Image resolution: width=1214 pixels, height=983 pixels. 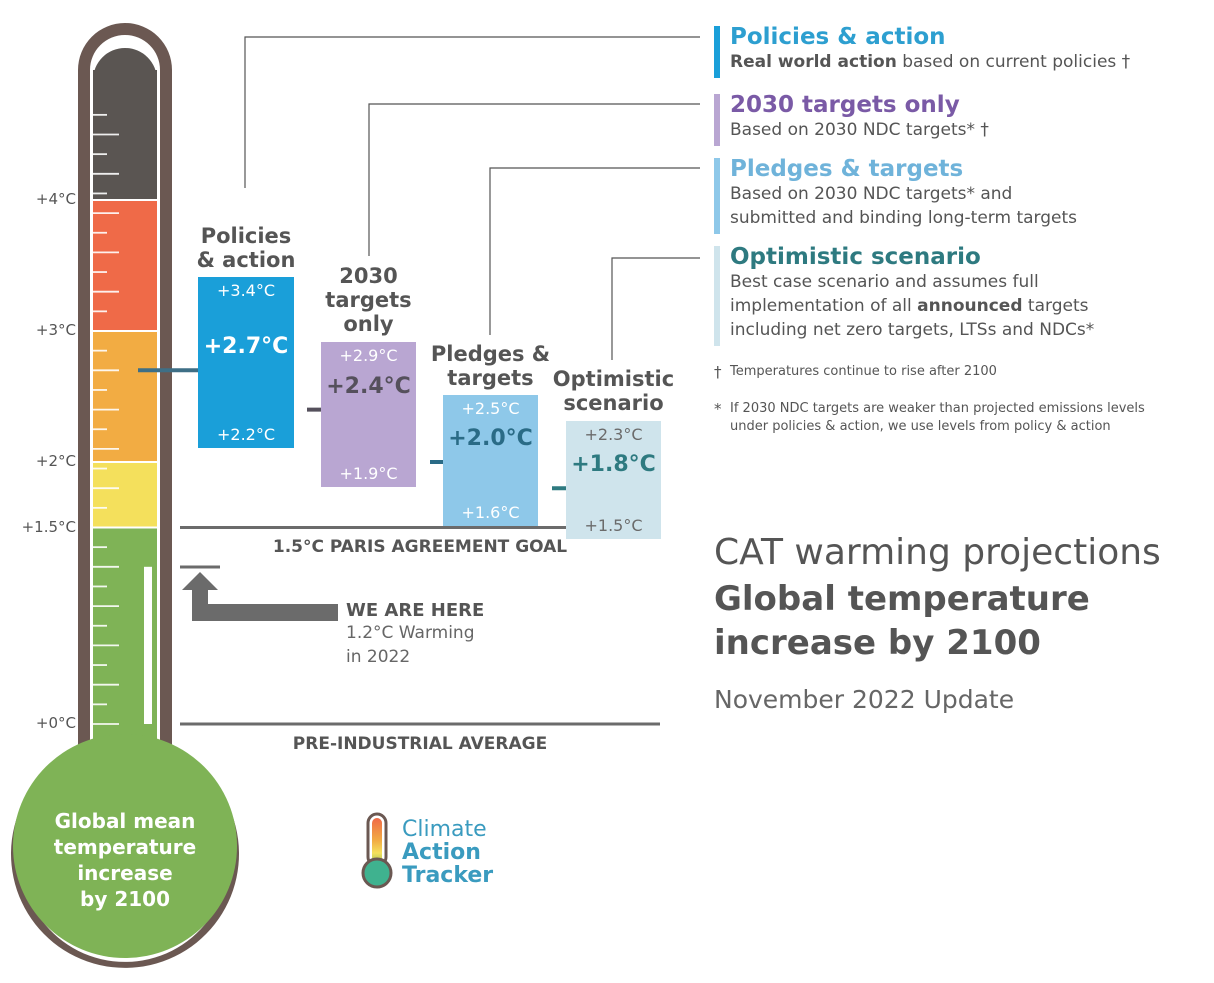 What do you see at coordinates (847, 169) in the screenshot?
I see `legend-title: Pledges & targets` at bounding box center [847, 169].